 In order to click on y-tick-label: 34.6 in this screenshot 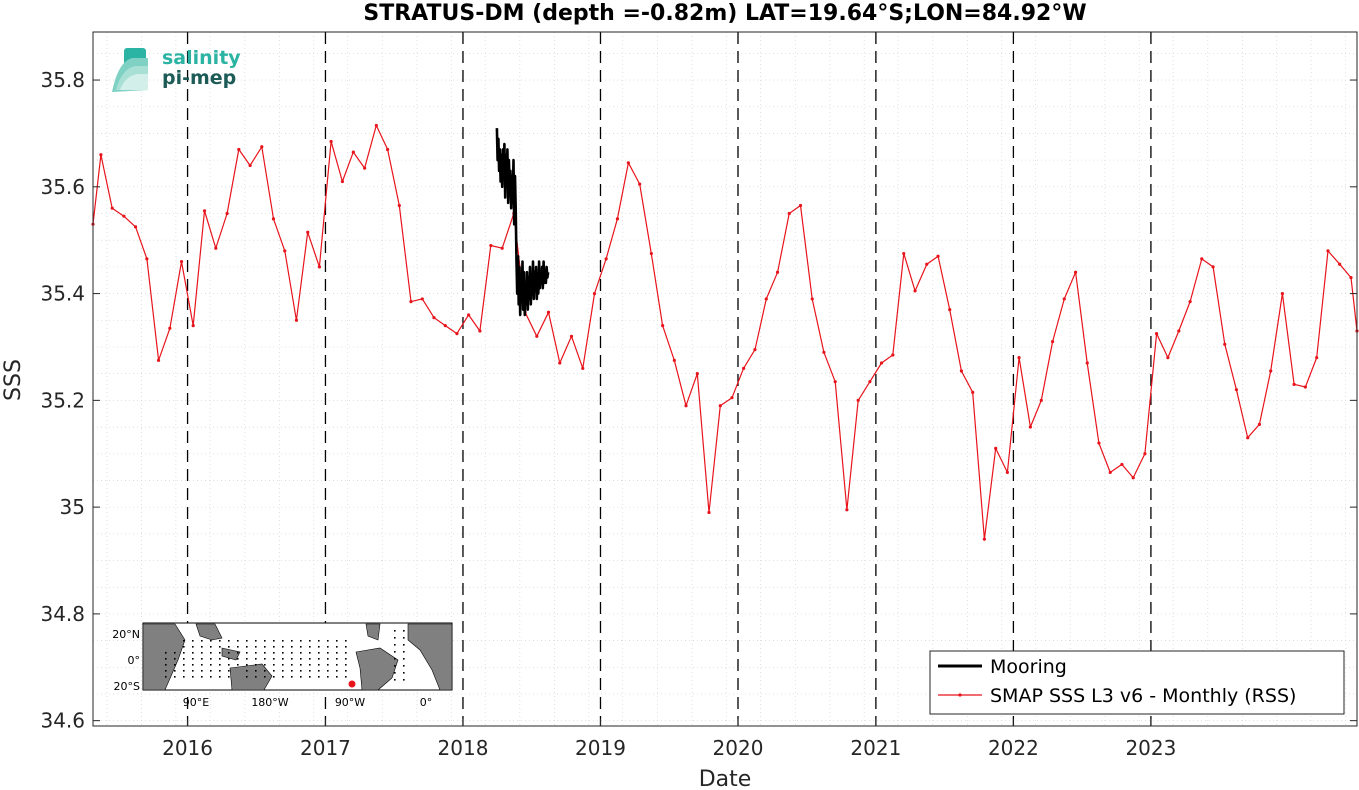, I will do `click(62, 721)`.